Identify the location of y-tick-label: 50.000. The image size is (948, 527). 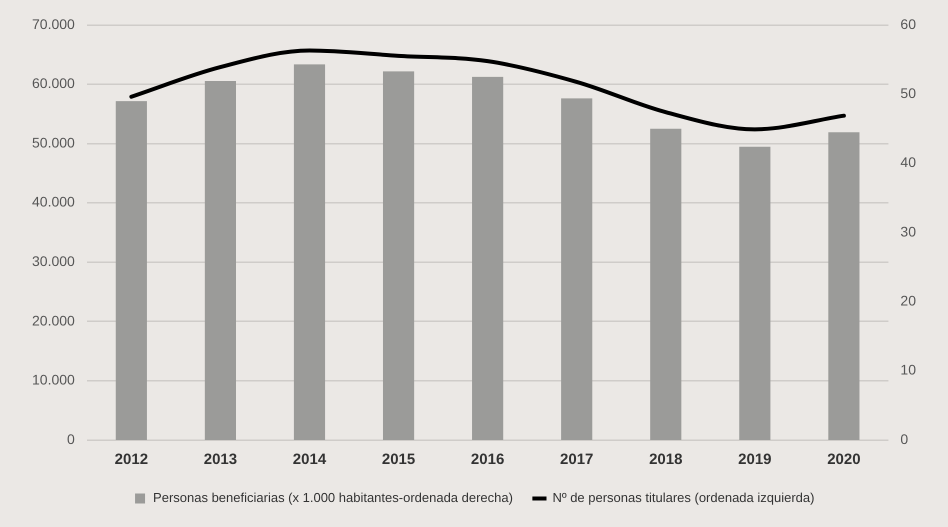
(54, 142).